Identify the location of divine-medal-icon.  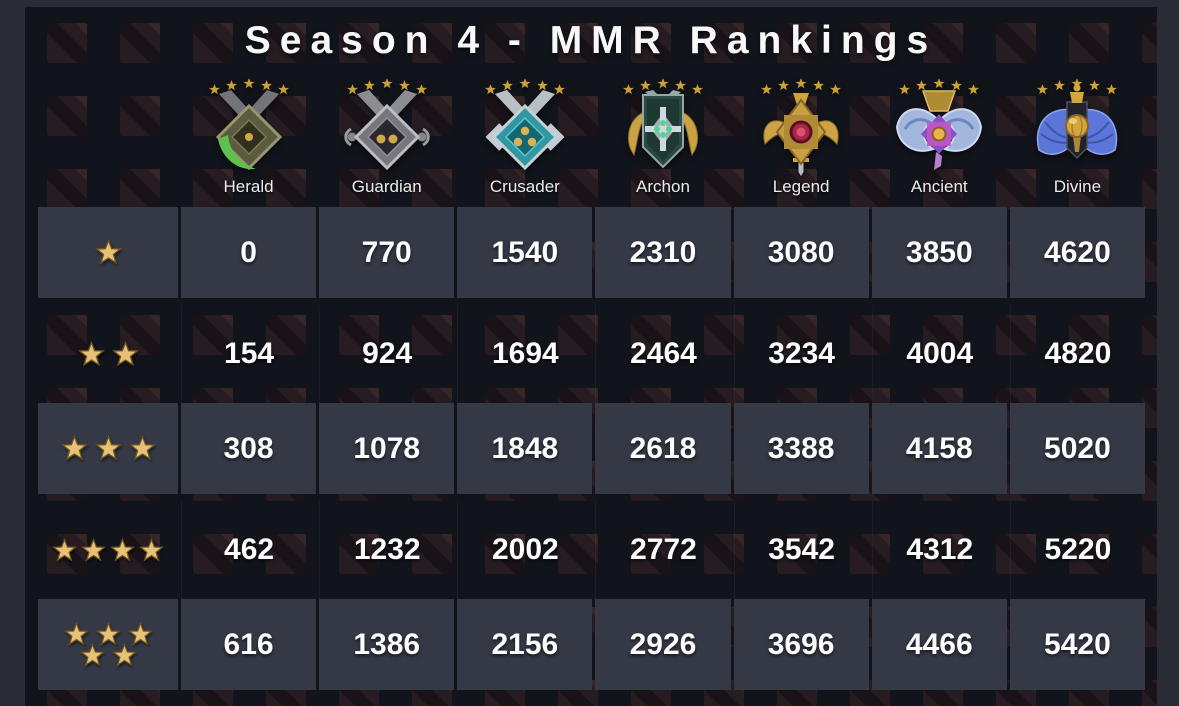
(1077, 126).